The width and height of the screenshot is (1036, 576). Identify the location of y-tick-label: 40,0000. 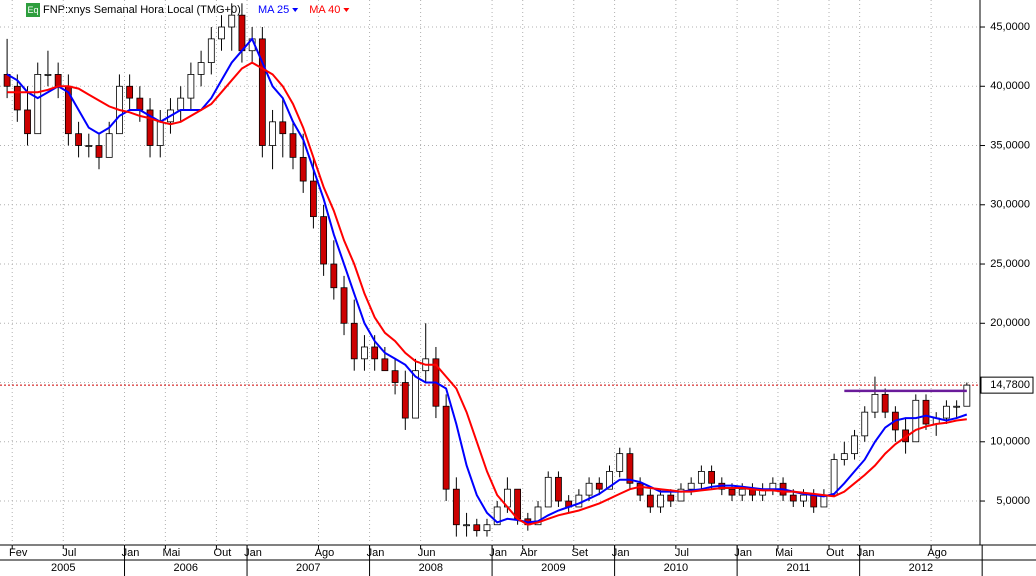
(1010, 86).